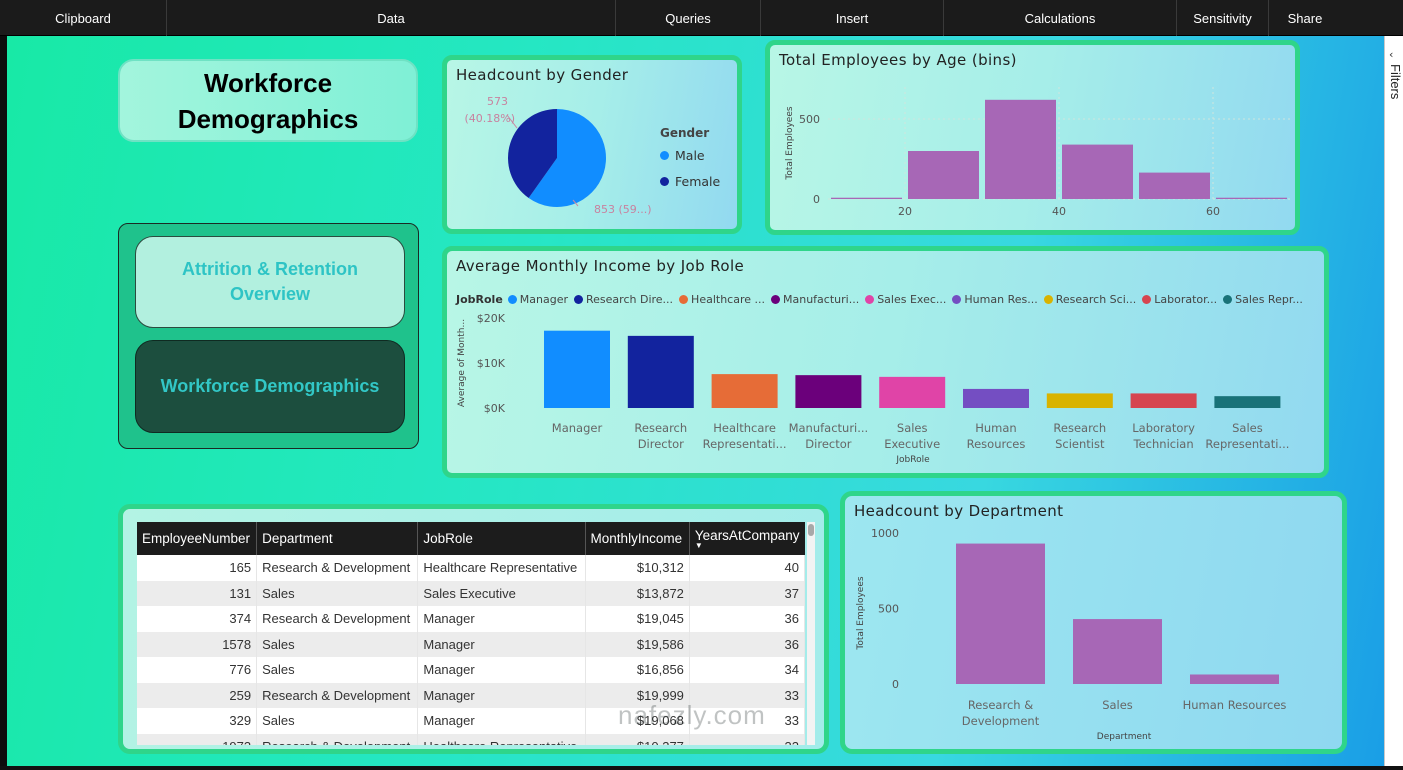 This screenshot has height=770, width=1403. What do you see at coordinates (1305, 18) in the screenshot?
I see `ribbon-share: Share` at bounding box center [1305, 18].